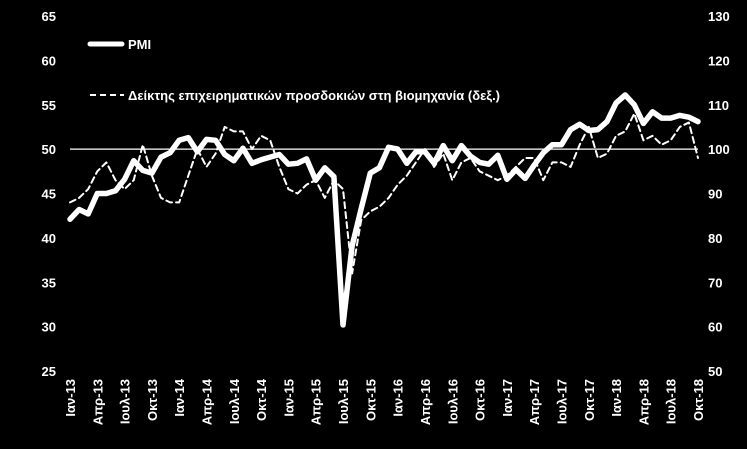  Describe the element at coordinates (49, 327) in the screenshot. I see `y-left-tick-label: 30` at that location.